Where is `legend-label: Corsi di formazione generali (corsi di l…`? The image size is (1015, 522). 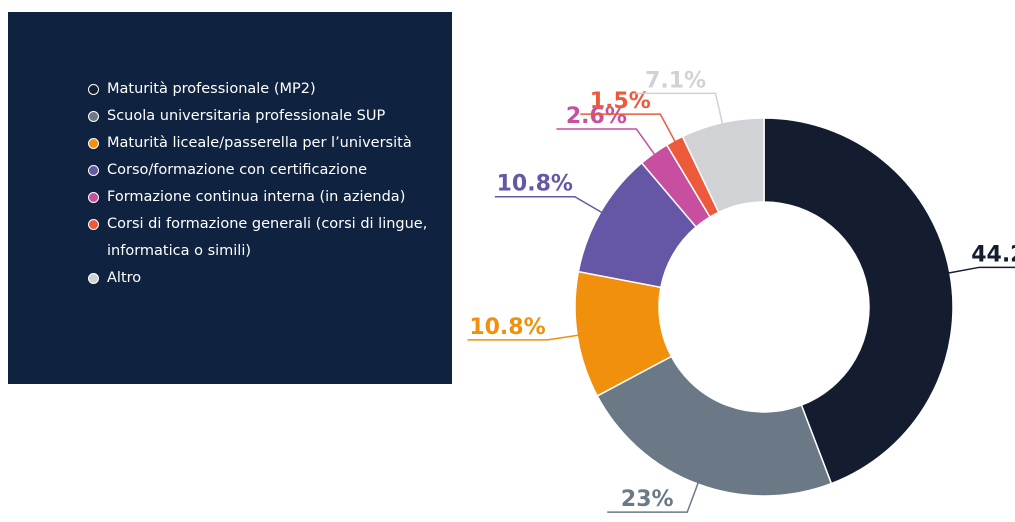
legend-label: Corsi di formazione generali (corsi di l… is located at coordinates (267, 237).